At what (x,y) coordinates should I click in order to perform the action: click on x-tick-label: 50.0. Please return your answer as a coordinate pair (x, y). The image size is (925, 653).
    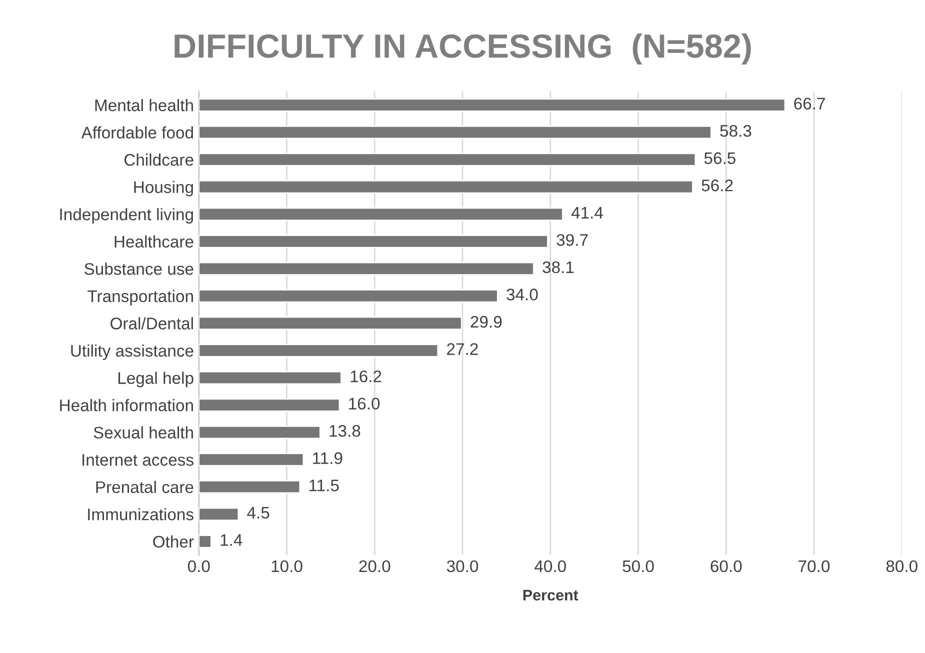
    Looking at the image, I should click on (638, 566).